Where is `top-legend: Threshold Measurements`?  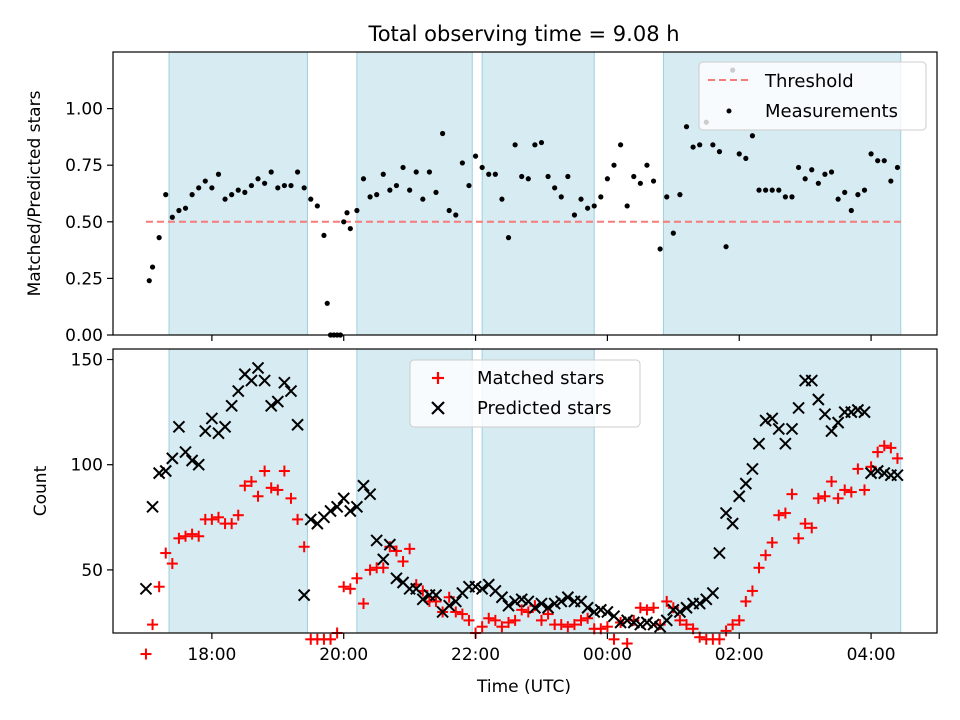
top-legend: Threshold Measurements is located at coordinates (812, 96).